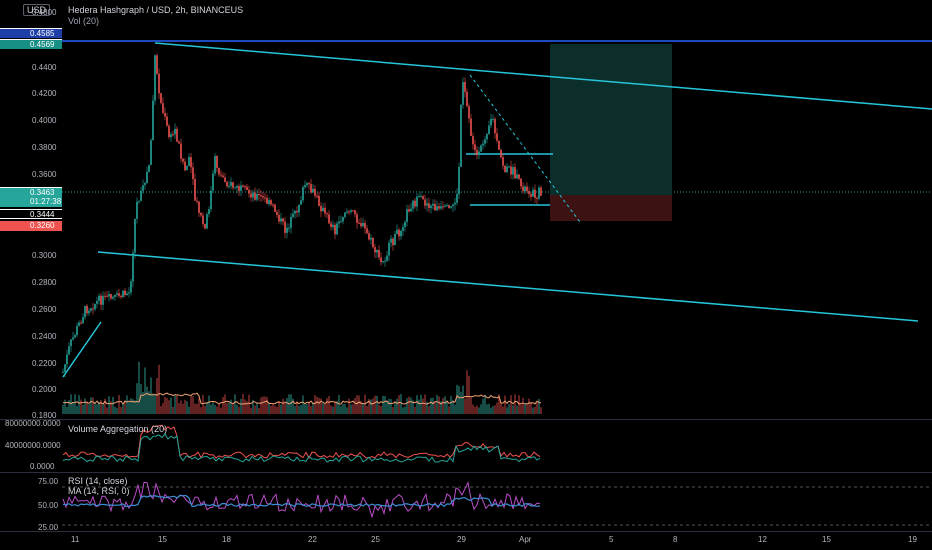  Describe the element at coordinates (301, 500) in the screenshot. I see `rsi-line` at that location.